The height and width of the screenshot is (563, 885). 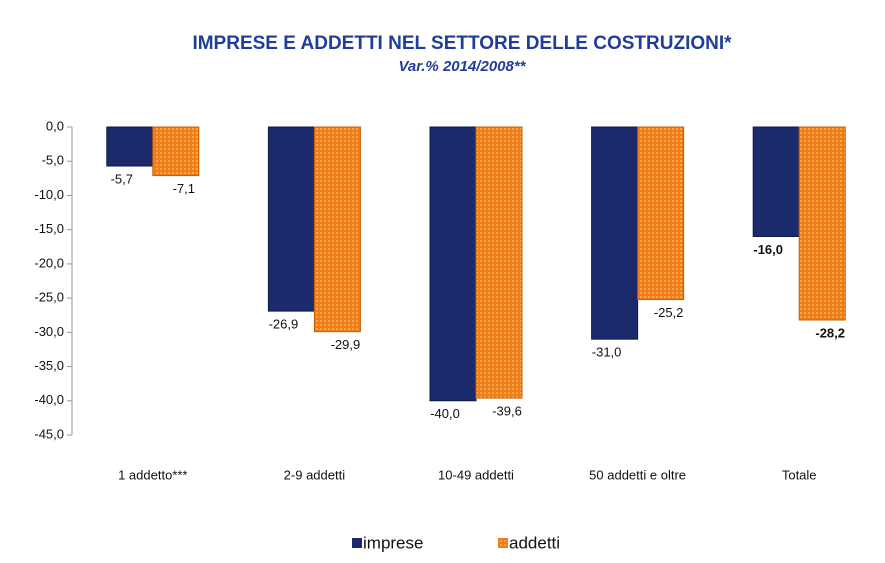 I want to click on y-tick-label: -35,0, so click(x=49, y=365).